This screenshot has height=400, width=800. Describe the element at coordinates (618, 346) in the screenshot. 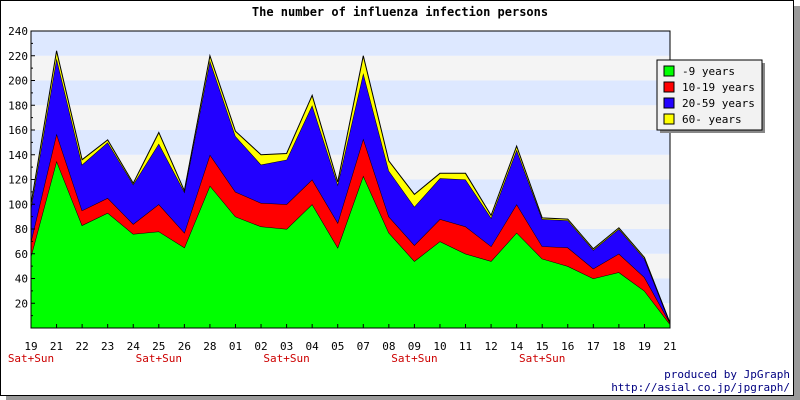

I see `x-tick-label: 18` at that location.